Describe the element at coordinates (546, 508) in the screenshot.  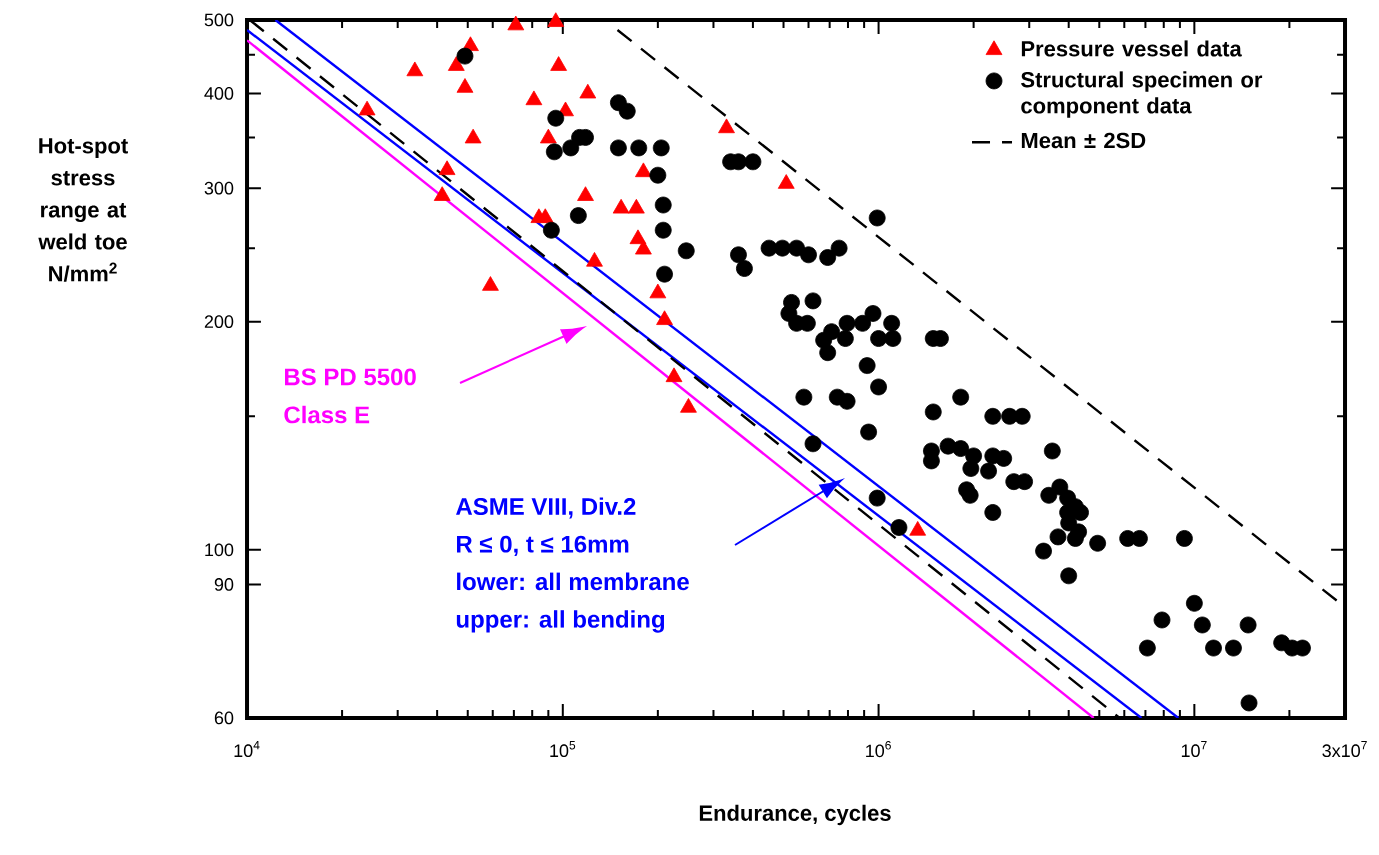
I see `annotation: ASME VIII, Div.2` at that location.